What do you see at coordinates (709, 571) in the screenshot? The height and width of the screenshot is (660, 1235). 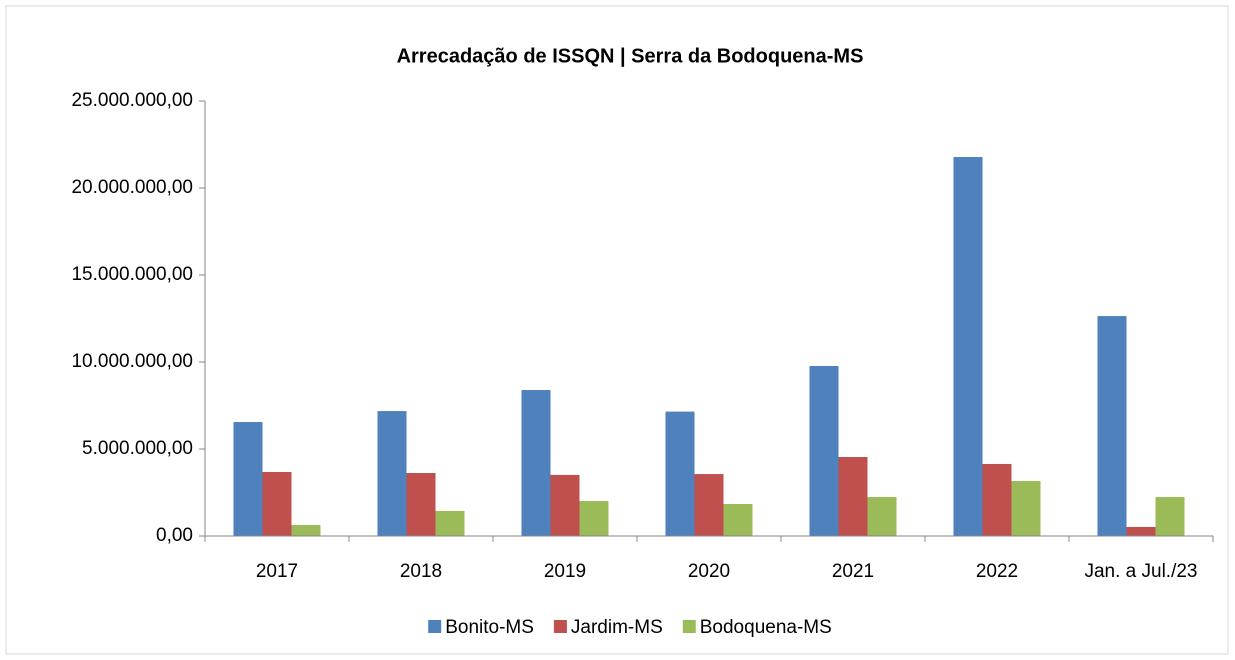 I see `x-tick-label: 2020` at bounding box center [709, 571].